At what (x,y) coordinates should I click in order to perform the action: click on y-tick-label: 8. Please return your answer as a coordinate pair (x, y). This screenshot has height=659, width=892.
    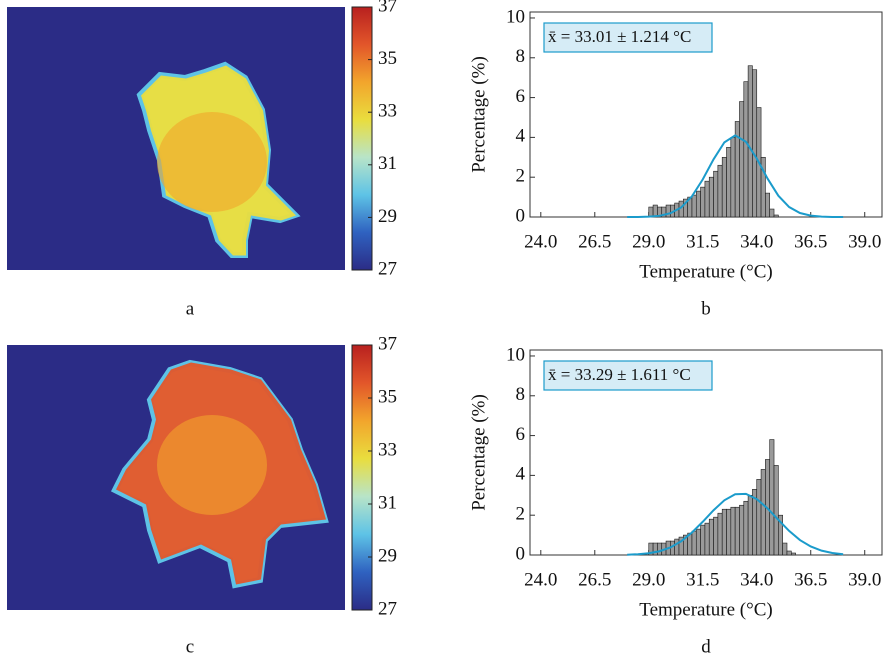
    Looking at the image, I should click on (521, 56).